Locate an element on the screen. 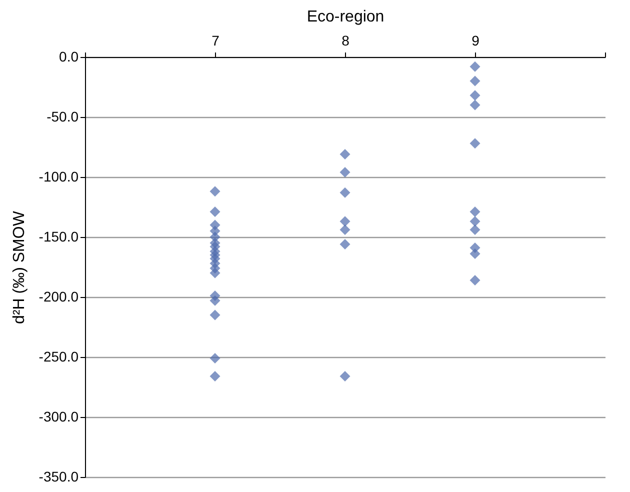 Image resolution: width=630 pixels, height=492 pixels. y-tick-label: -200.0 is located at coordinates (58, 296).